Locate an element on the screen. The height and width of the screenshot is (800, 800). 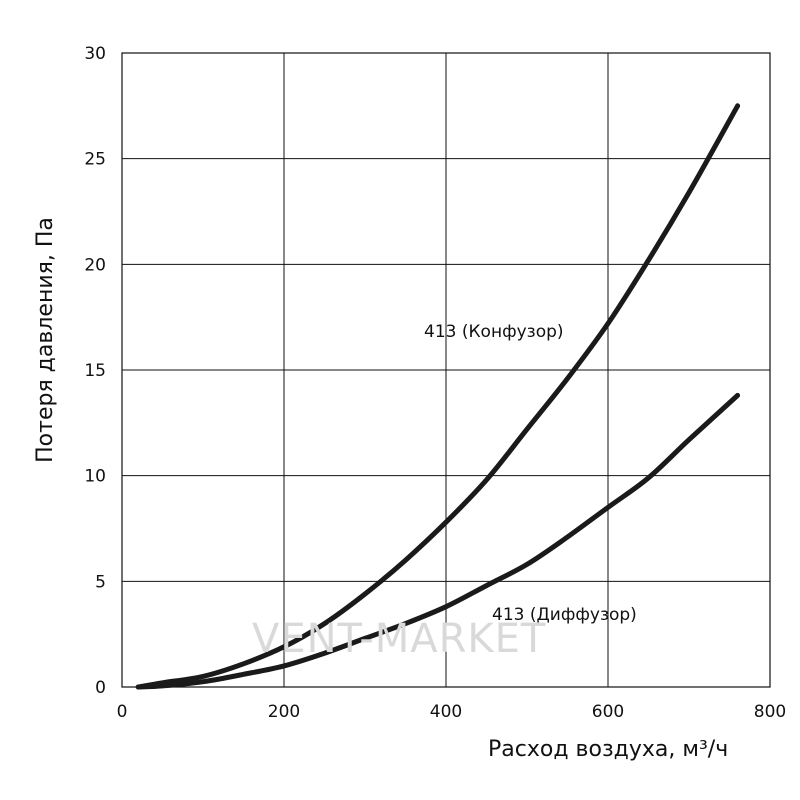
y-tick-label-5: 25 is located at coordinates (95, 160).